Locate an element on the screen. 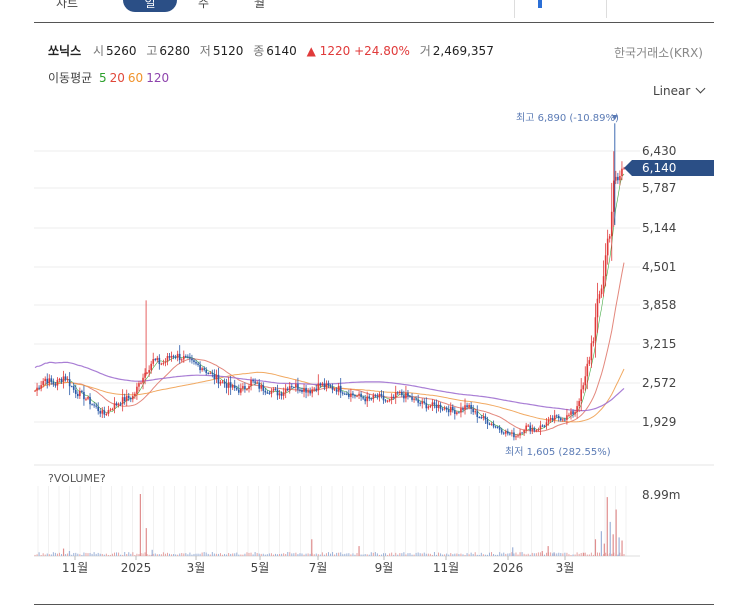 The height and width of the screenshot is (609, 732). tab-daily: 일 is located at coordinates (150, 6).